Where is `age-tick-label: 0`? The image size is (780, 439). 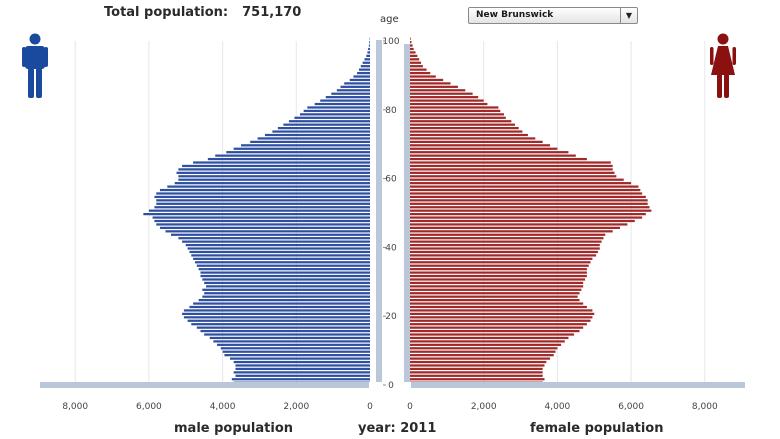
age-tick-label: 0 is located at coordinates (391, 386).